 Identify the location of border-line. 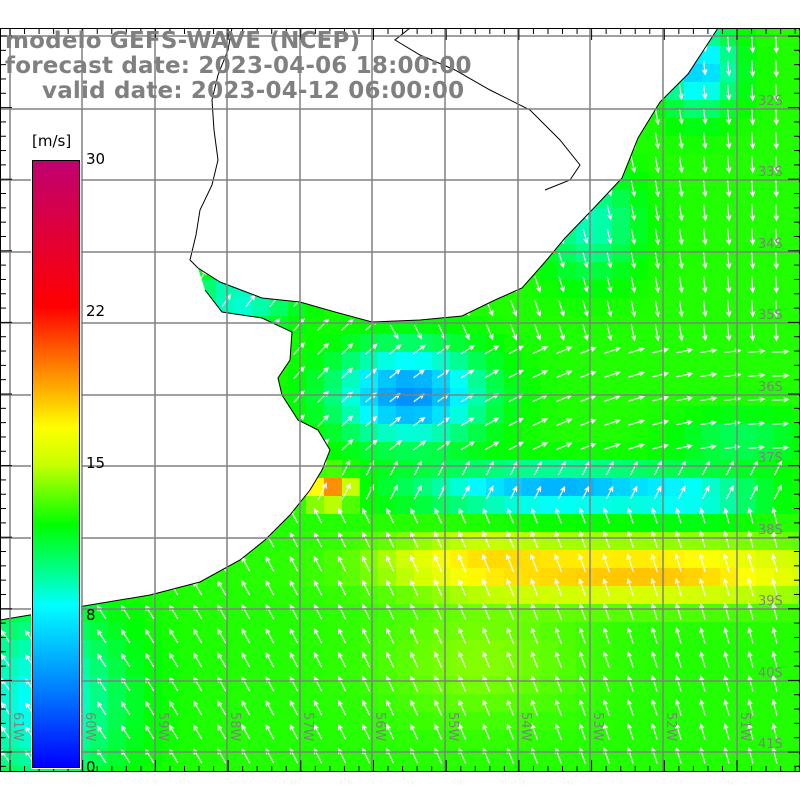
(211, 148).